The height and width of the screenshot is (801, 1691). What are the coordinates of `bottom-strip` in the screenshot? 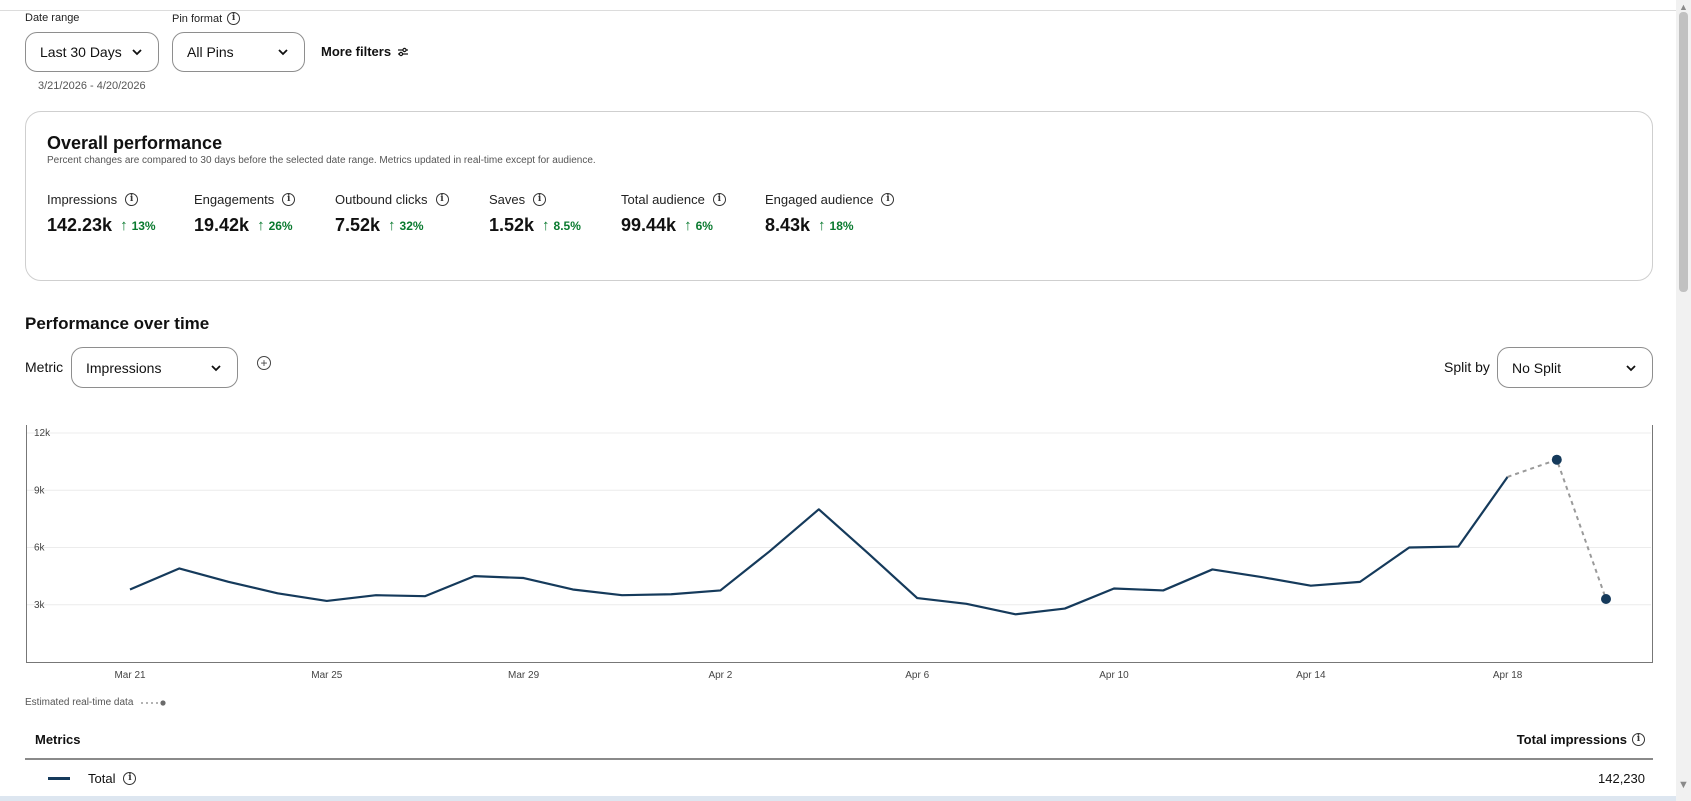 It's located at (838, 798).